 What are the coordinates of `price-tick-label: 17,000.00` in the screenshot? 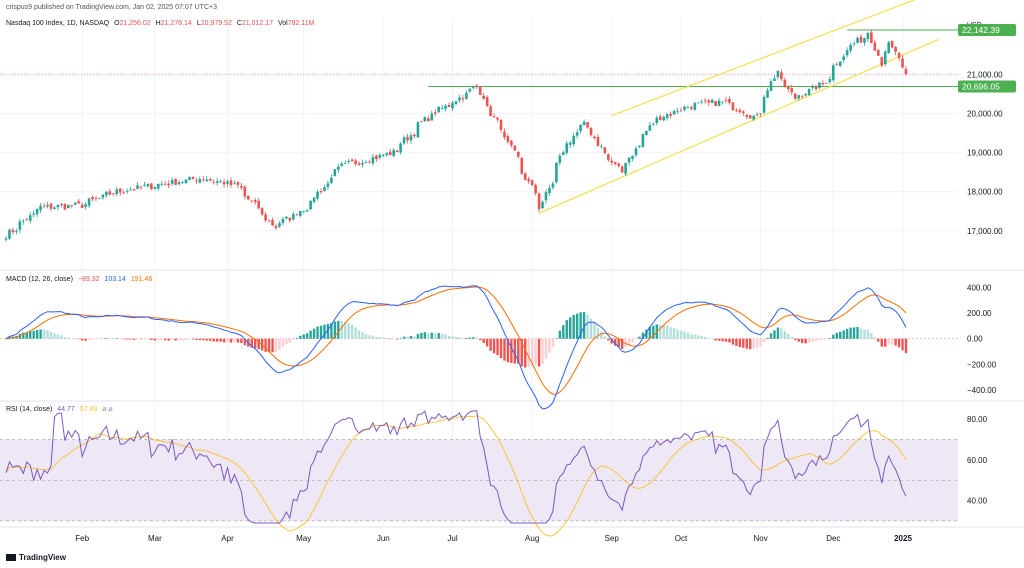 It's located at (985, 231).